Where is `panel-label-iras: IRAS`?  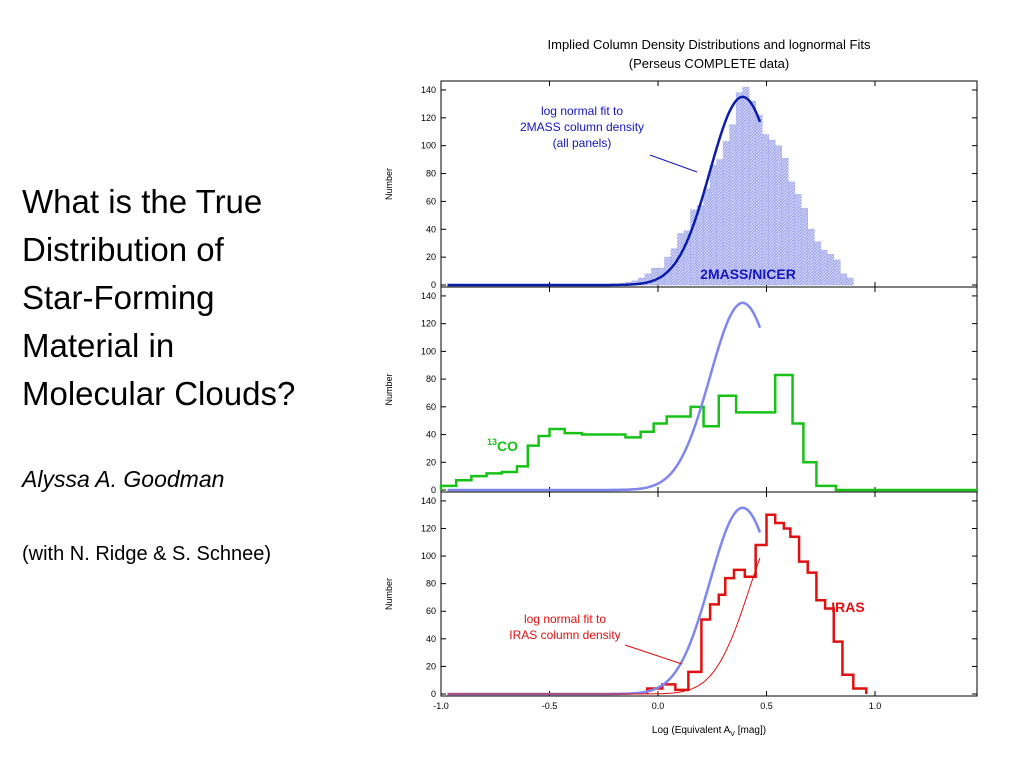 panel-label-iras: IRAS is located at coordinates (847, 607).